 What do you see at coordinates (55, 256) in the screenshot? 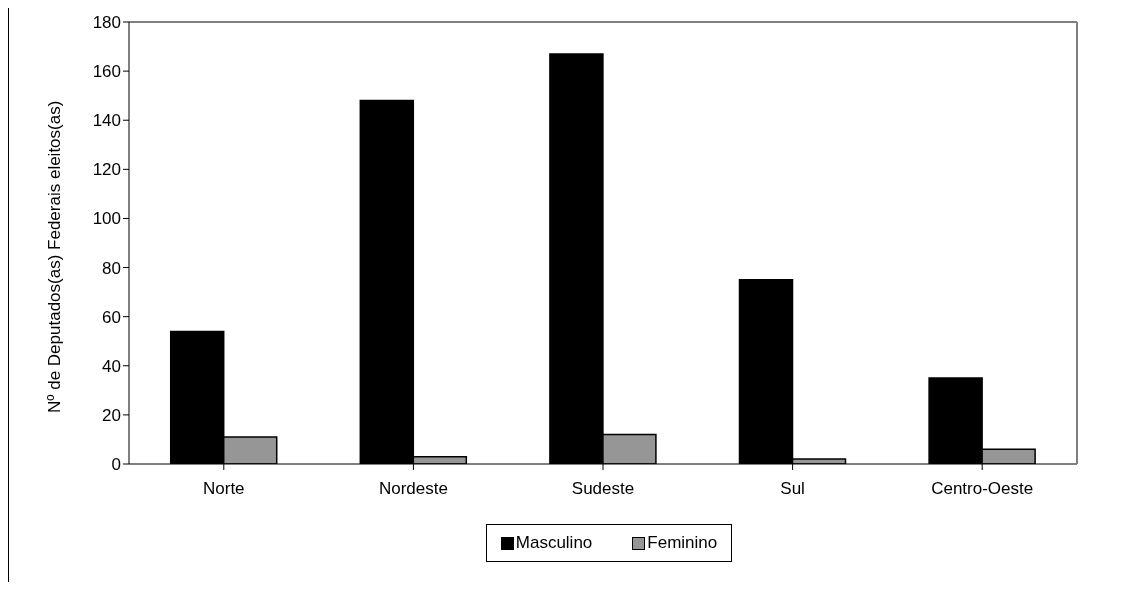
I see `y-axis-title: Nº de Deputados(as) Federais eleitos(as)` at bounding box center [55, 256].